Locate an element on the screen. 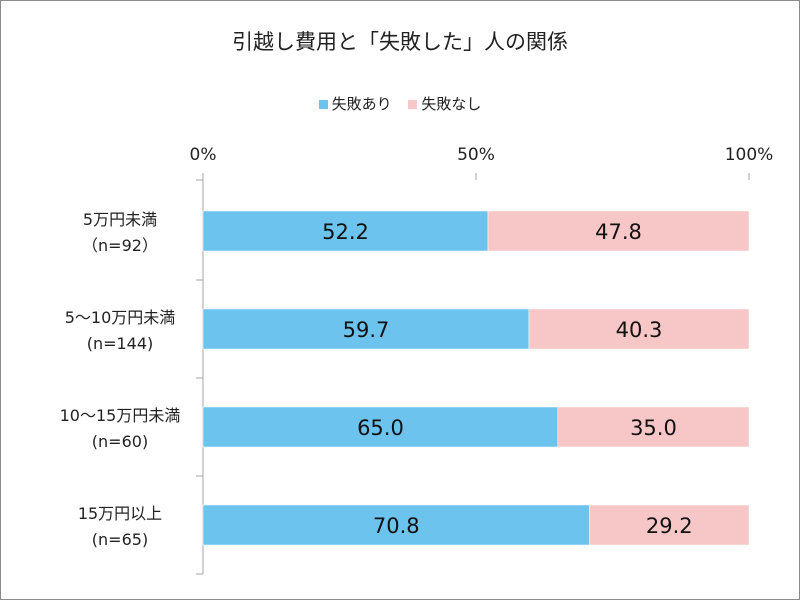 The width and height of the screenshot is (800, 600). bar-value-failure: 52.2 is located at coordinates (345, 232).